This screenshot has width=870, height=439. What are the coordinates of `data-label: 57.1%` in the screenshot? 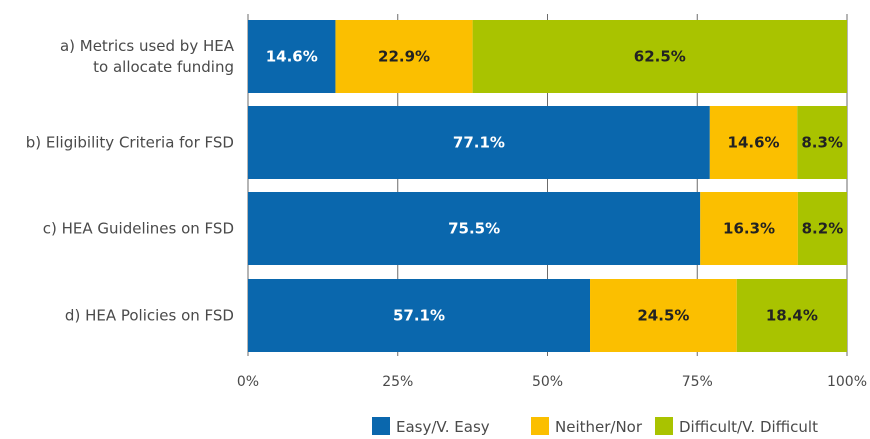 It's located at (419, 316).